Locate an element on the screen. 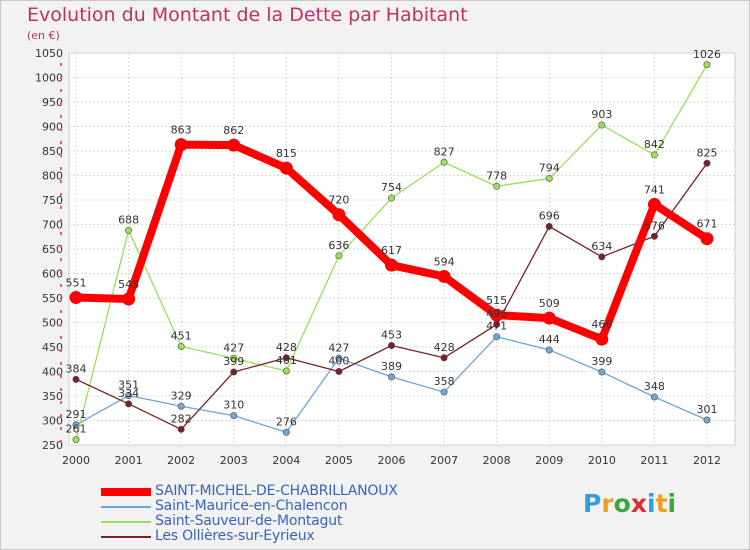  x-tick-label: 2007 is located at coordinates (444, 460).